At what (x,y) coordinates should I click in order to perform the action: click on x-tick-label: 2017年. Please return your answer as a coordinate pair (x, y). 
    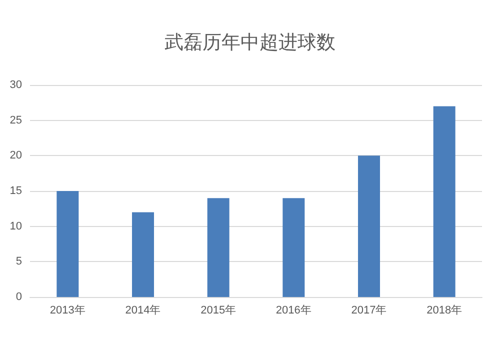
    Looking at the image, I should click on (369, 310).